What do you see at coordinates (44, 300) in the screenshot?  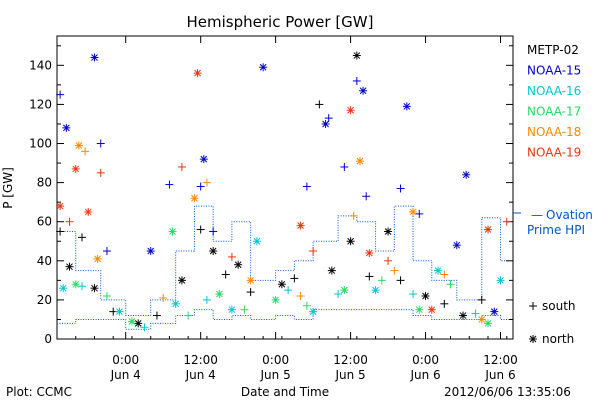 I see `y-tick-label: 20` at bounding box center [44, 300].